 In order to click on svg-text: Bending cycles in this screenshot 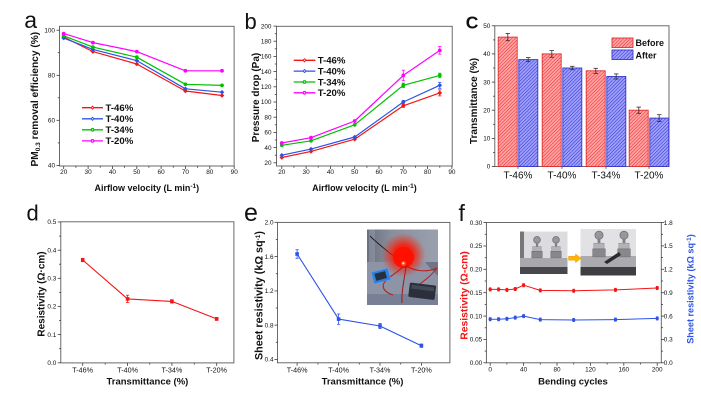, I will do `click(573, 381)`.